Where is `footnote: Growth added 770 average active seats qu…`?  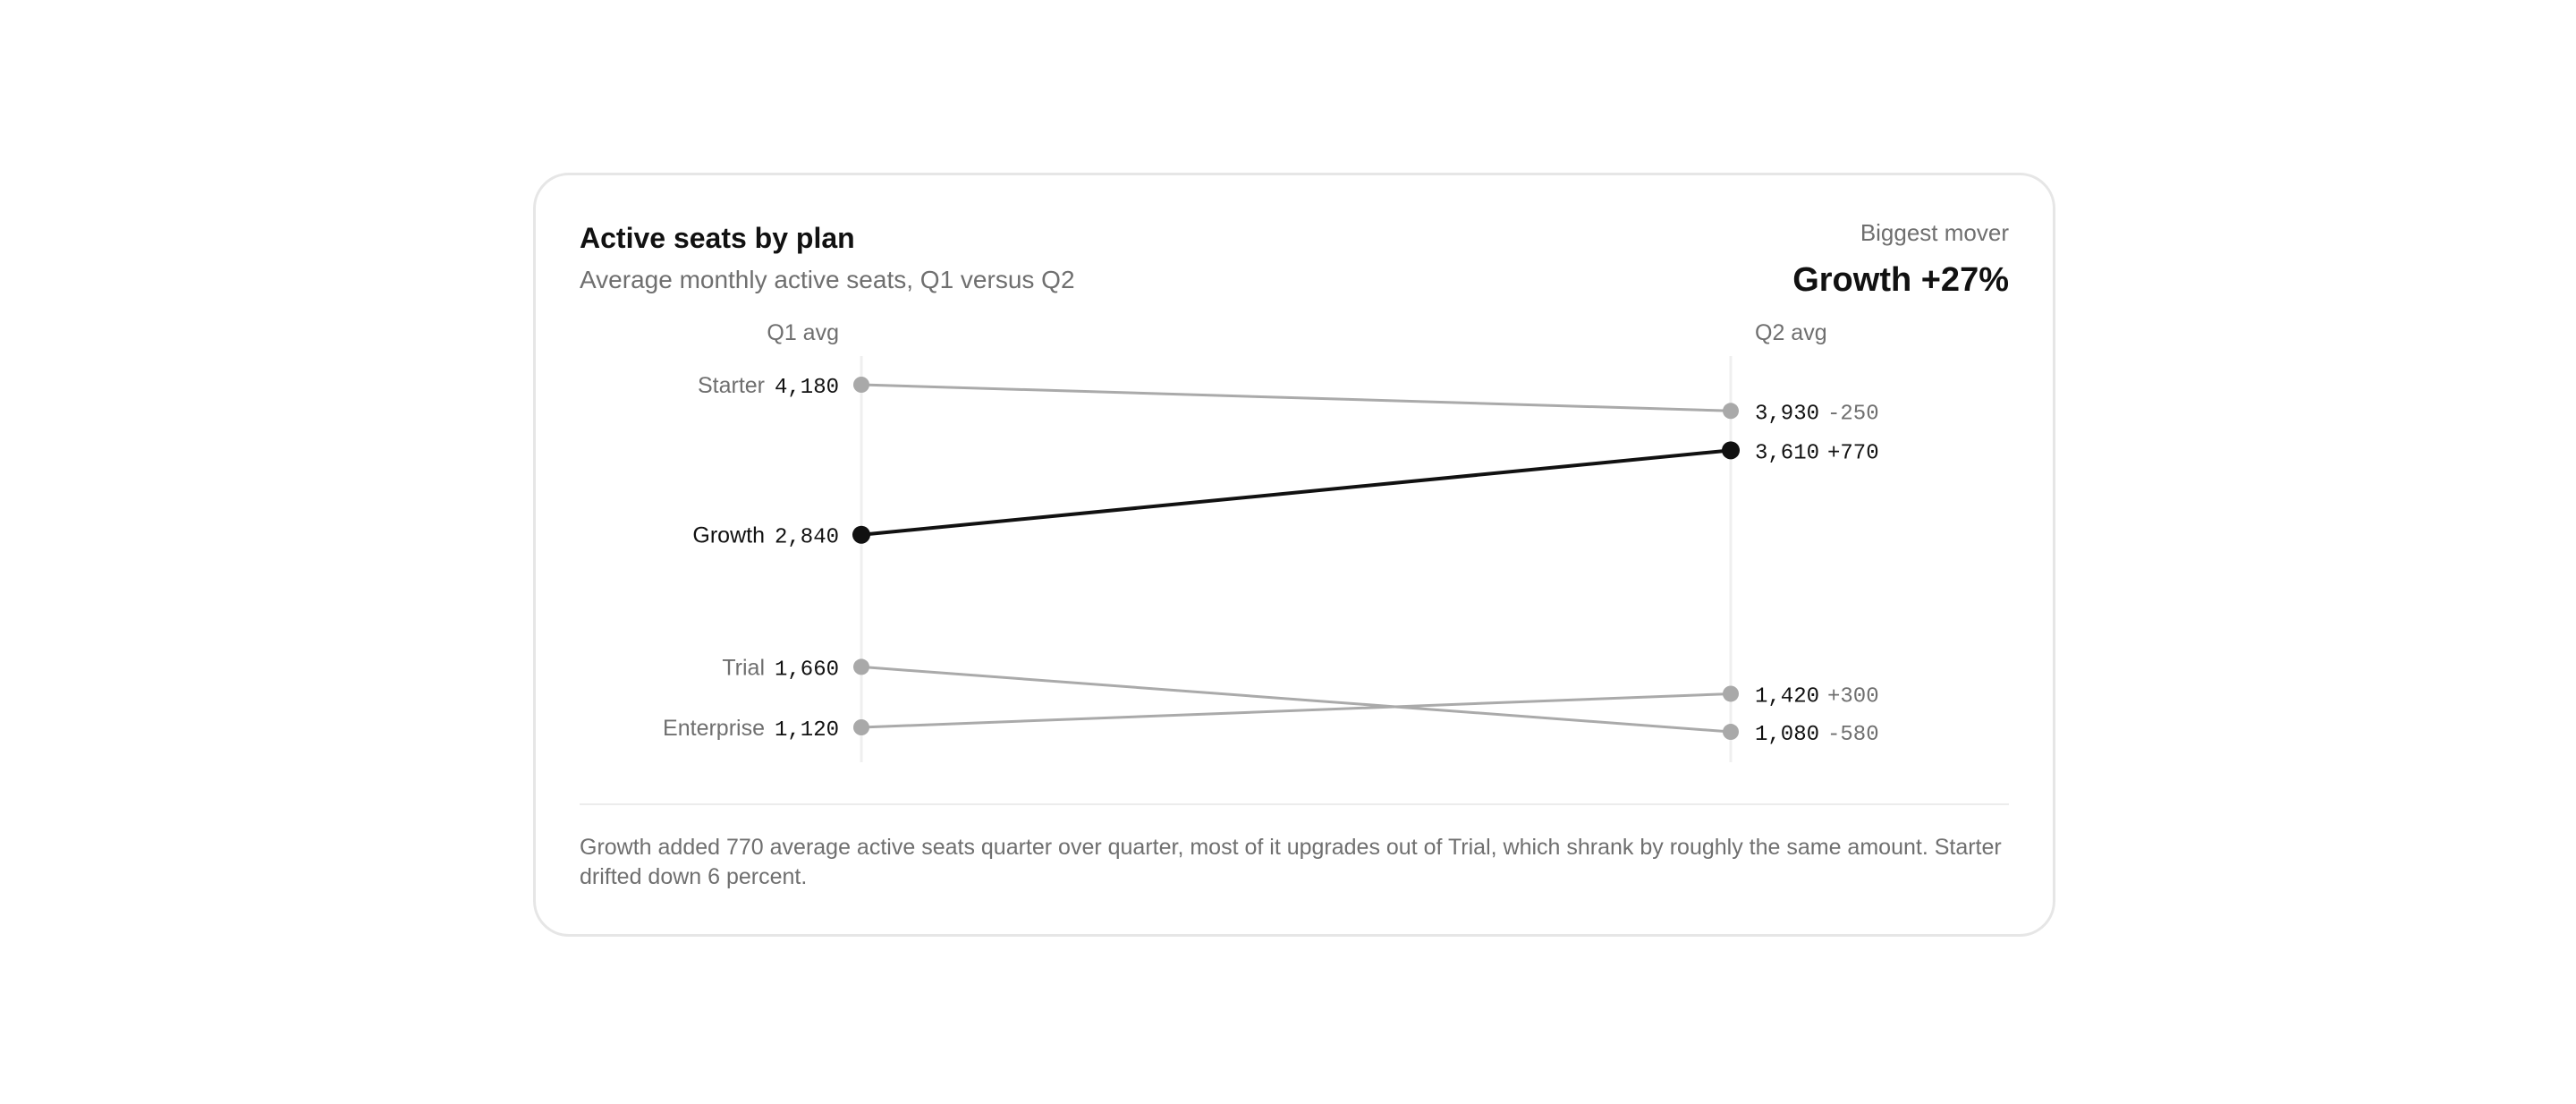 footnote: Growth added 770 average active seats qu… is located at coordinates (1291, 862).